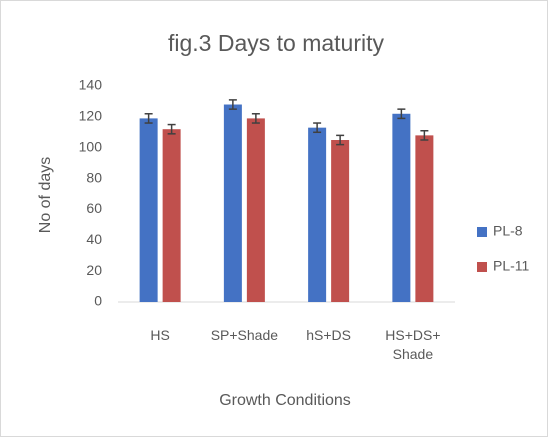 This screenshot has width=553, height=437. Describe the element at coordinates (508, 231) in the screenshot. I see `legend-label: PL-8` at that location.